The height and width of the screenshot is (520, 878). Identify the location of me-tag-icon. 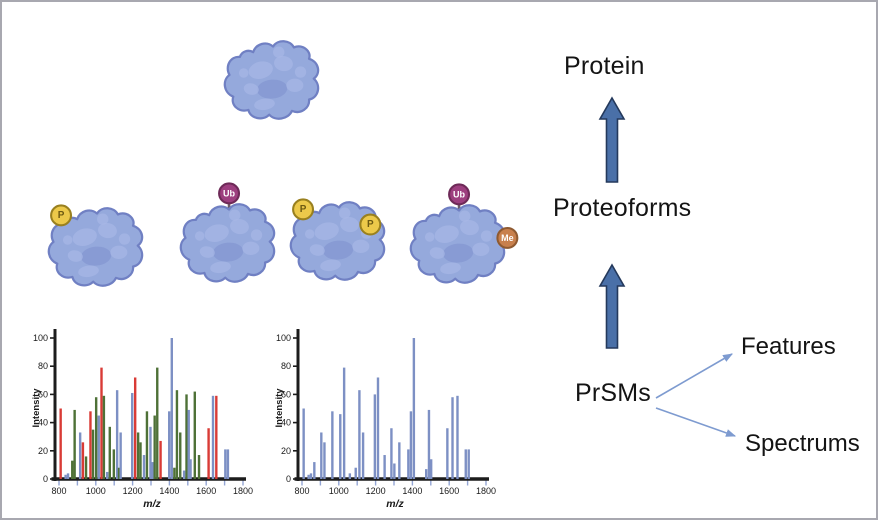
(507, 237).